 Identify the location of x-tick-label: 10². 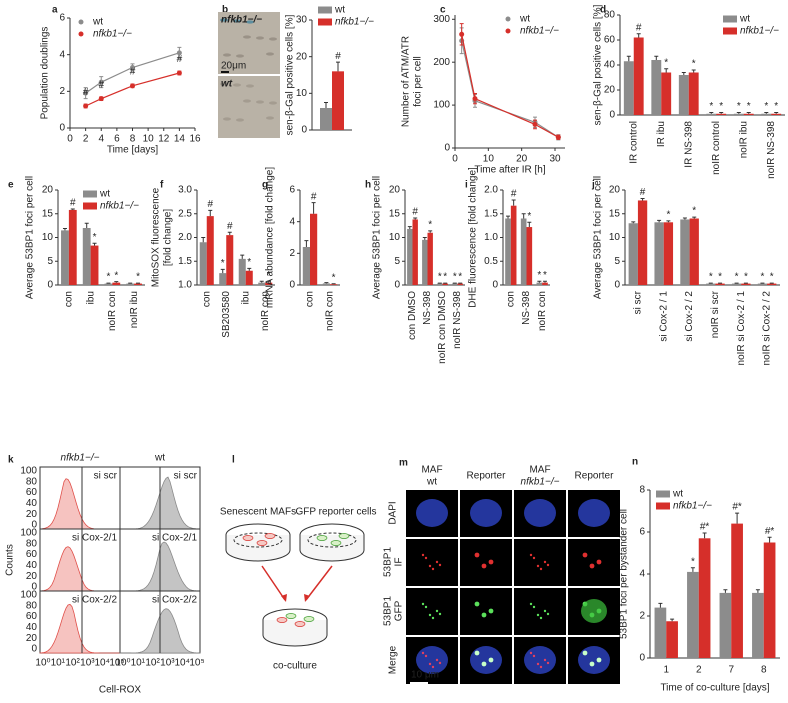
(152, 663).